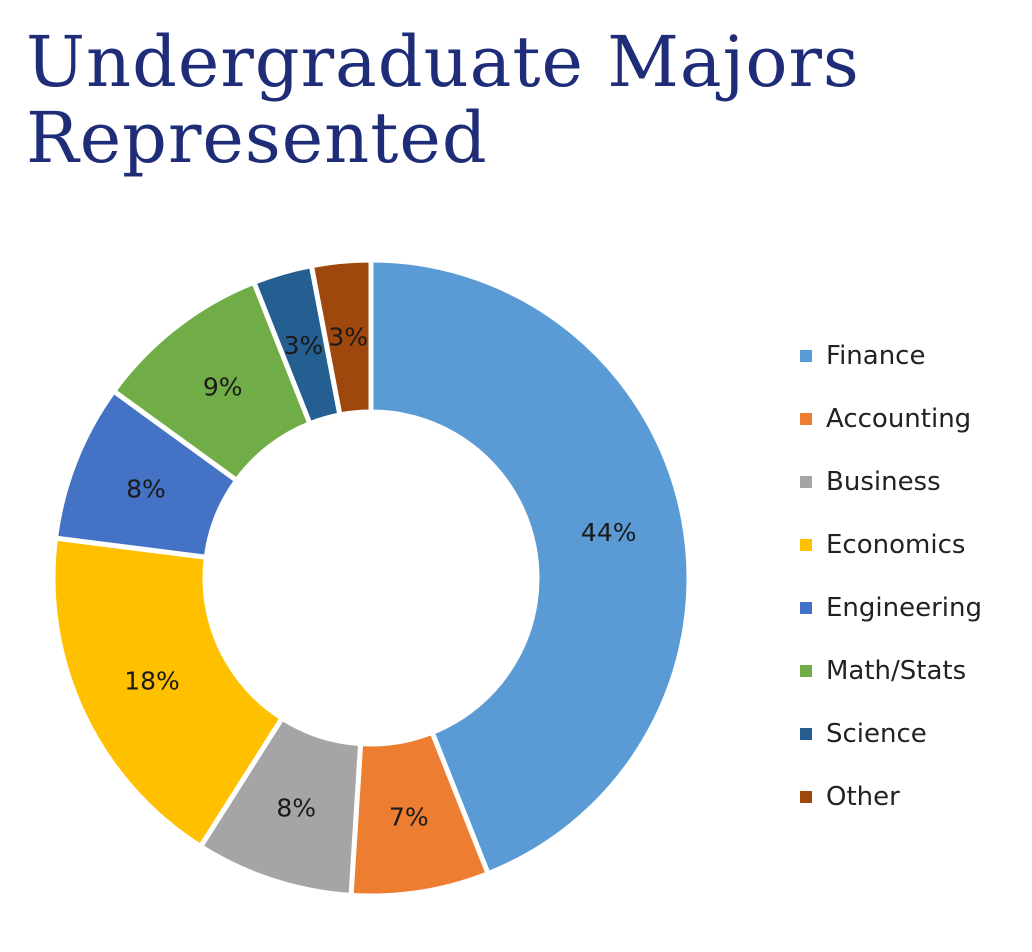 This screenshot has height=952, width=1032. I want to click on legend-item-engineering: Engineering, so click(891, 607).